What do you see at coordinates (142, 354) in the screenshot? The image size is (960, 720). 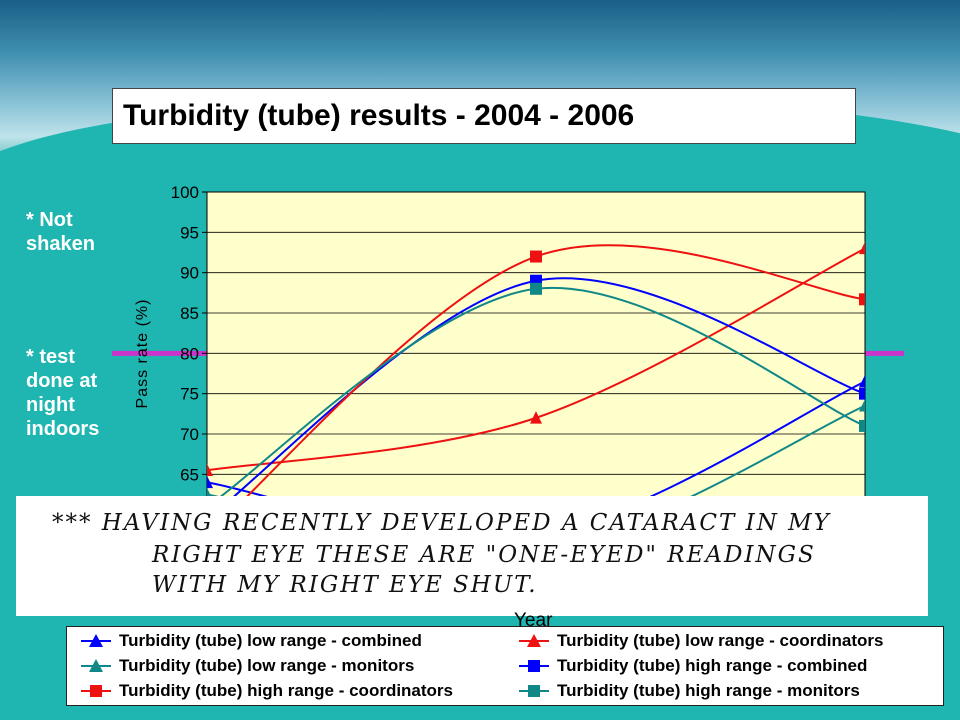 I see `y-axis-label: Pass rate (%)` at bounding box center [142, 354].